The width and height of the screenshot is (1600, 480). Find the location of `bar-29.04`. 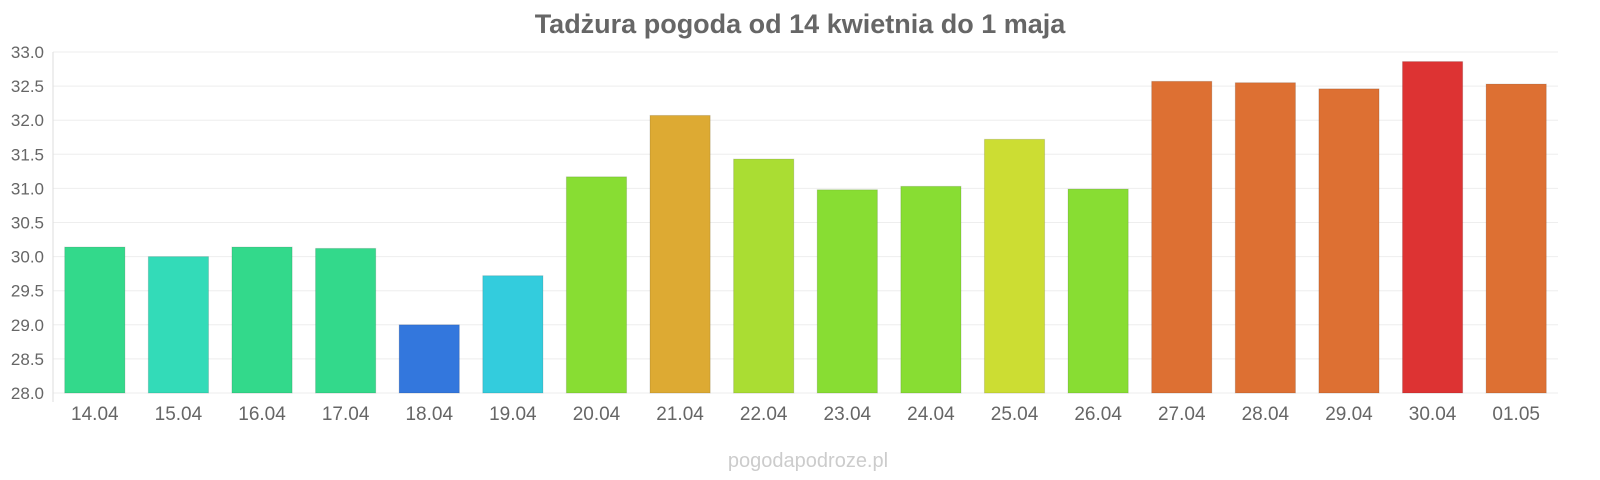

bar-29.04 is located at coordinates (1349, 241).